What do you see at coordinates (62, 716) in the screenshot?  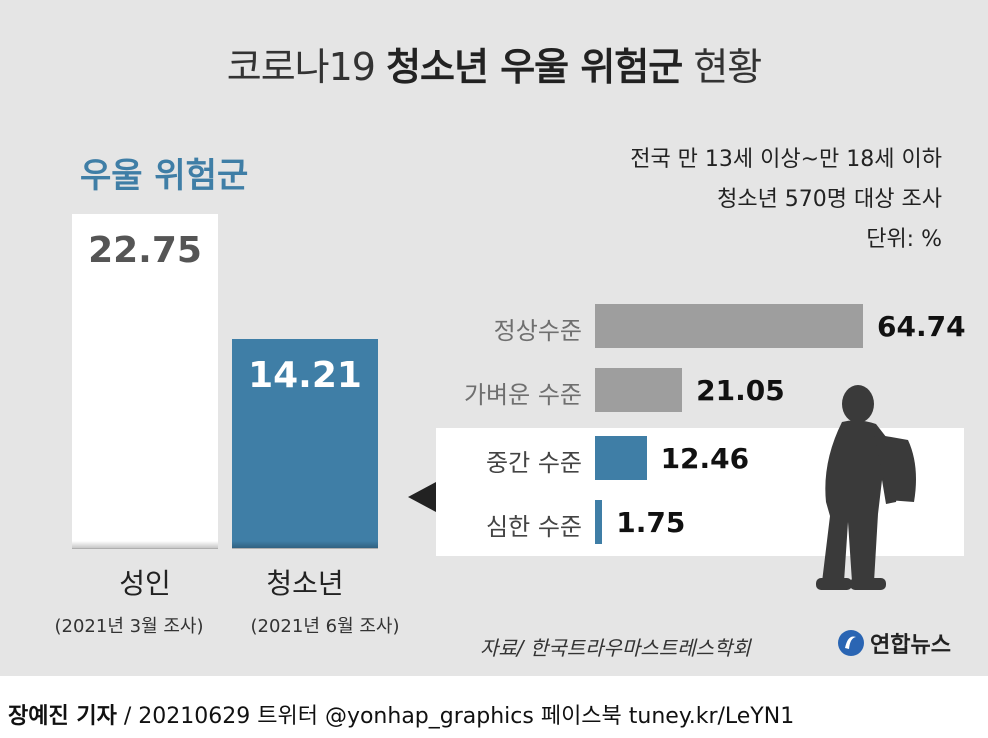 I see `author-name: 장예진 기자` at bounding box center [62, 716].